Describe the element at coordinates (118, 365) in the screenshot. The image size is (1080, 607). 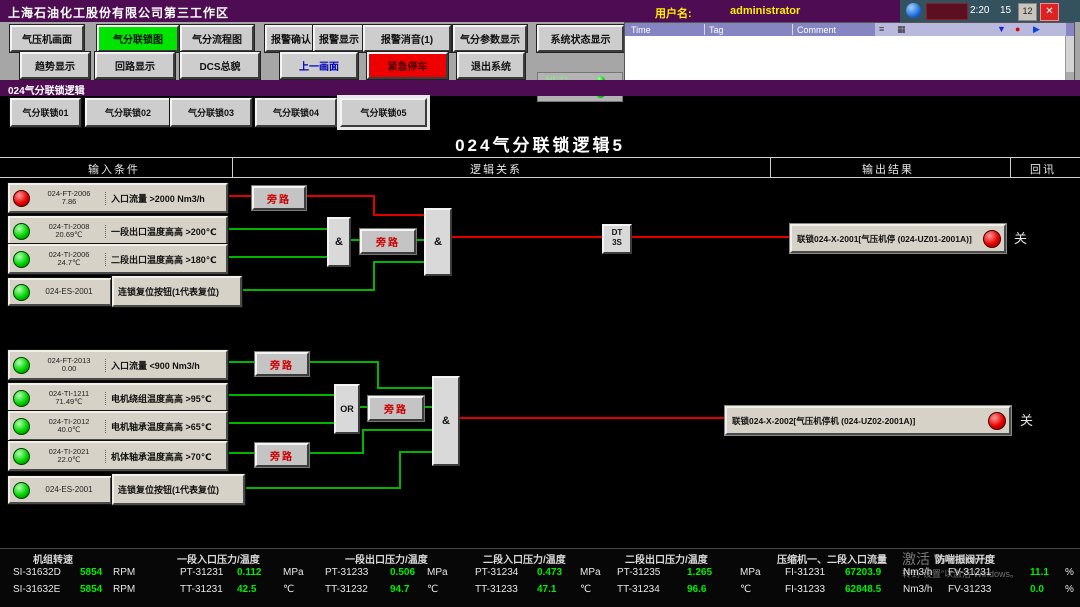
I see `input-condition: 024-FT-2013 0.00 入口流量 <900 Nm3/h` at that location.